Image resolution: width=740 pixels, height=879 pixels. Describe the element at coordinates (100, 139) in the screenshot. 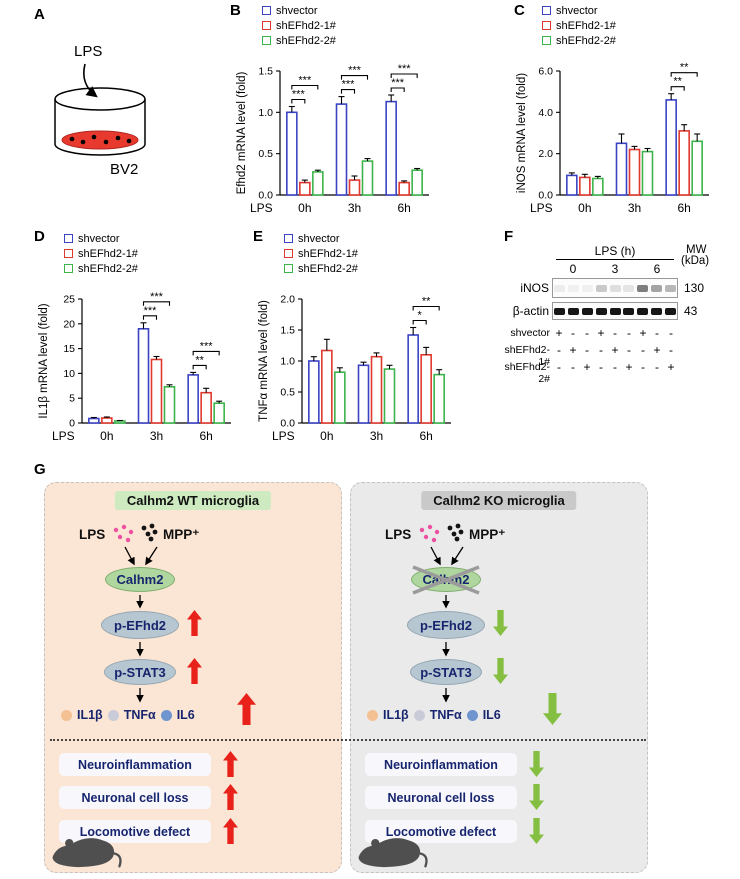

I see `cell-dots` at that location.